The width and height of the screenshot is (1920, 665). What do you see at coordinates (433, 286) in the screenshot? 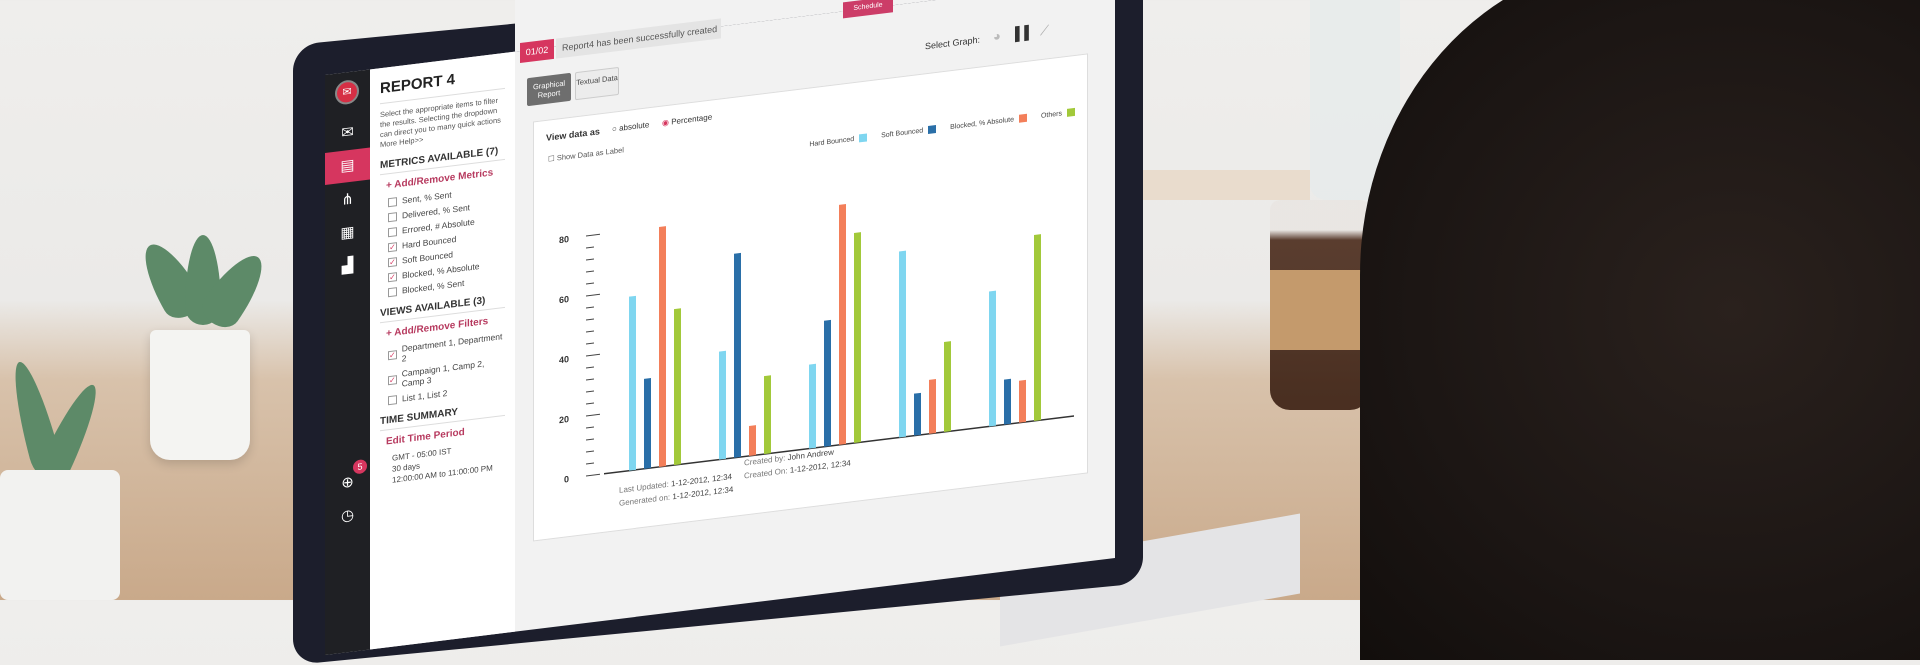
I see `checkbox-label: Blocked, % Sent` at bounding box center [433, 286].